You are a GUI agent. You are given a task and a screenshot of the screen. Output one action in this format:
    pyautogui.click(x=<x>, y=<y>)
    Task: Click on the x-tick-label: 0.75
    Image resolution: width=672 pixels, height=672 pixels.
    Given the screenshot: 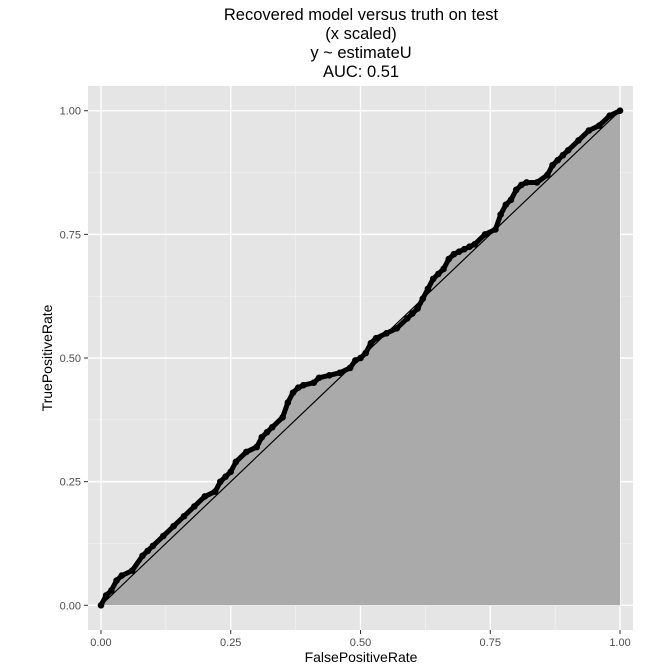 What is the action you would take?
    pyautogui.click(x=490, y=643)
    